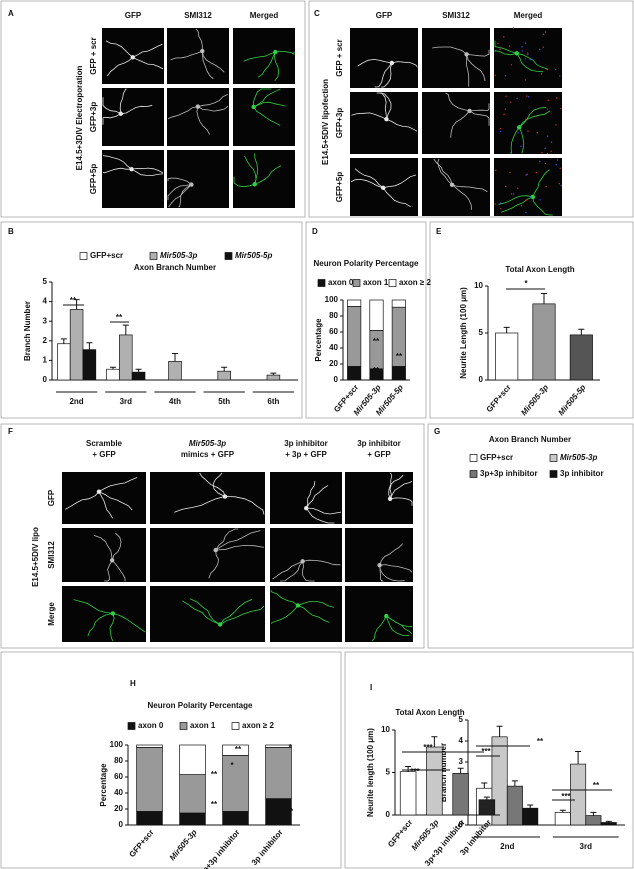 The image size is (634, 869). I want to click on legend-label: axon 1, so click(203, 725).